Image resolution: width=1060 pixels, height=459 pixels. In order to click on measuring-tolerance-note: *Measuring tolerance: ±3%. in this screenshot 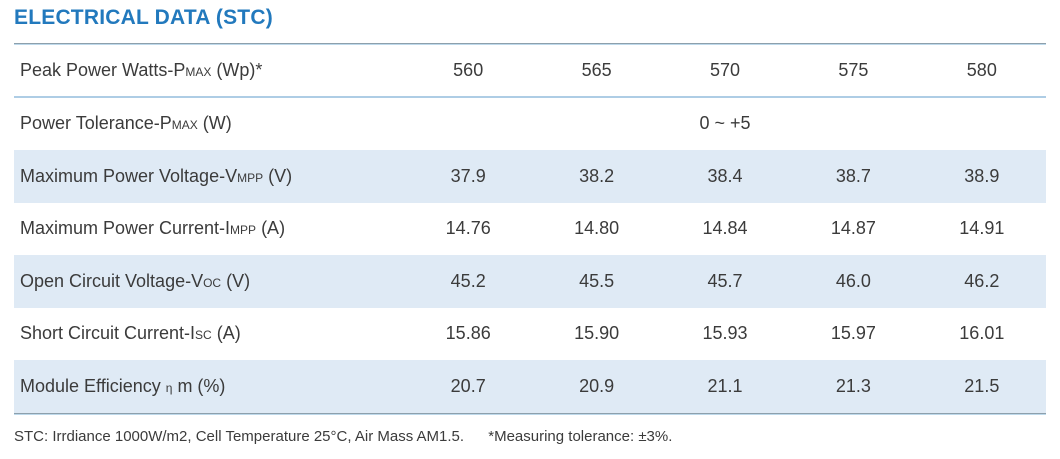, I will do `click(580, 436)`.